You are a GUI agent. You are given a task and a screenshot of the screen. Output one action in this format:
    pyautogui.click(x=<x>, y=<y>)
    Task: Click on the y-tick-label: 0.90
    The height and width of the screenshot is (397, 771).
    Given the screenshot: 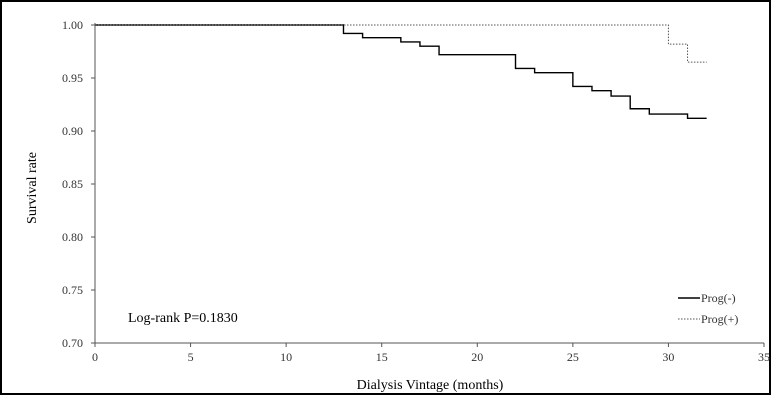 What is the action you would take?
    pyautogui.click(x=72, y=131)
    